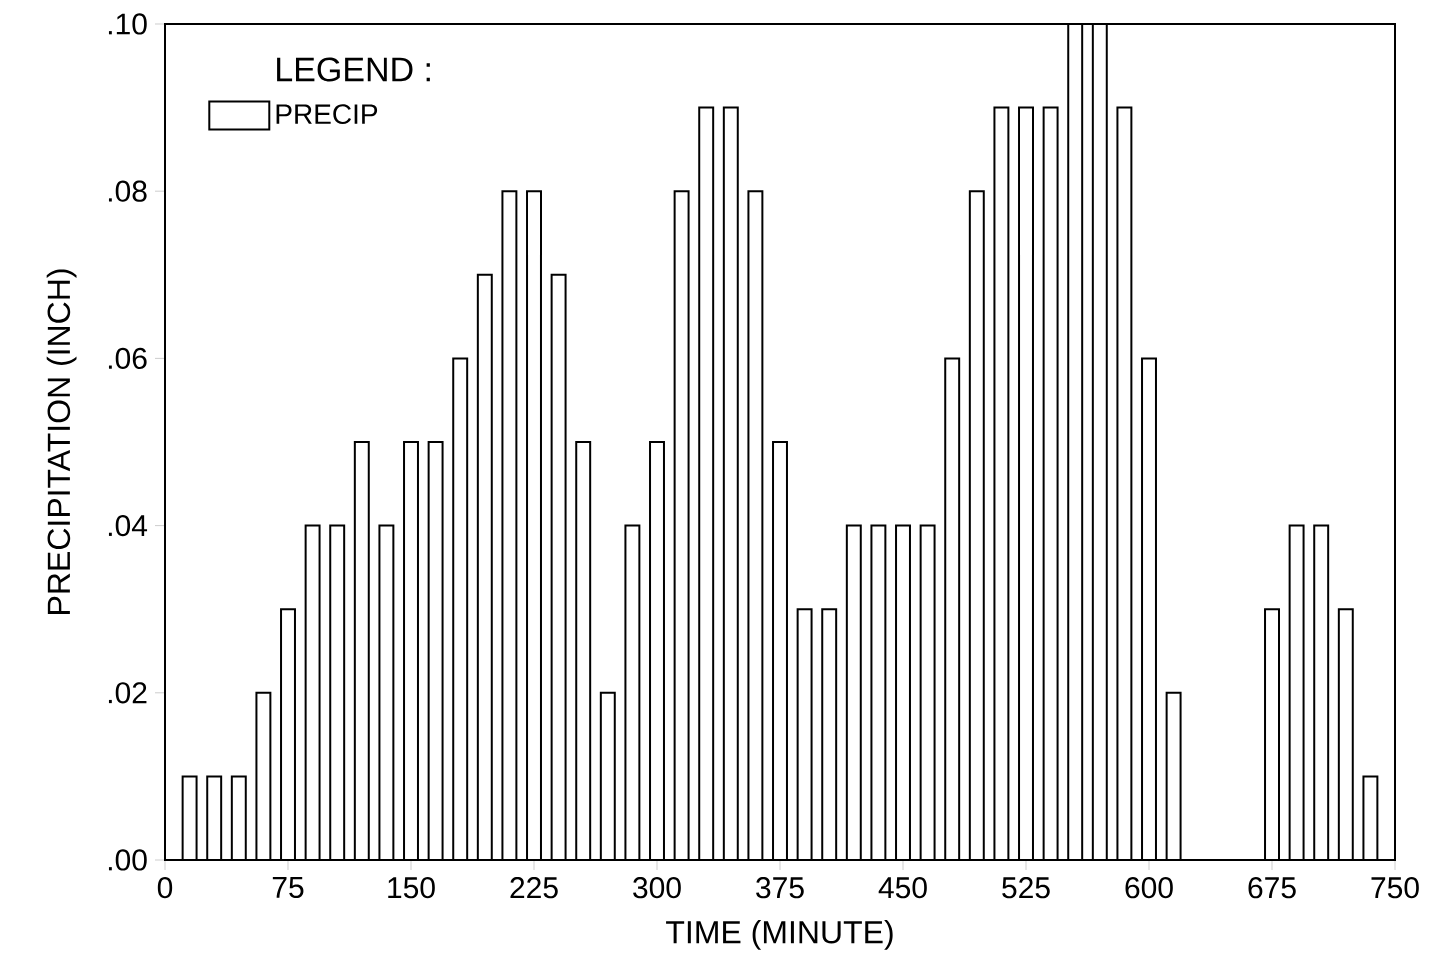 The width and height of the screenshot is (1429, 964). What do you see at coordinates (779, 935) in the screenshot?
I see `x-axis-title: TIME (MINUTE)` at bounding box center [779, 935].